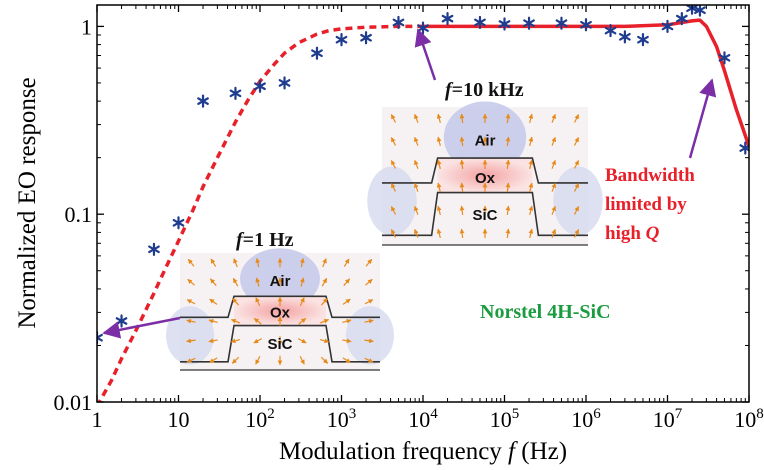 Image resolution: width=764 pixels, height=470 pixels. Describe the element at coordinates (97, 419) in the screenshot. I see `x-tick-label: 1` at that location.